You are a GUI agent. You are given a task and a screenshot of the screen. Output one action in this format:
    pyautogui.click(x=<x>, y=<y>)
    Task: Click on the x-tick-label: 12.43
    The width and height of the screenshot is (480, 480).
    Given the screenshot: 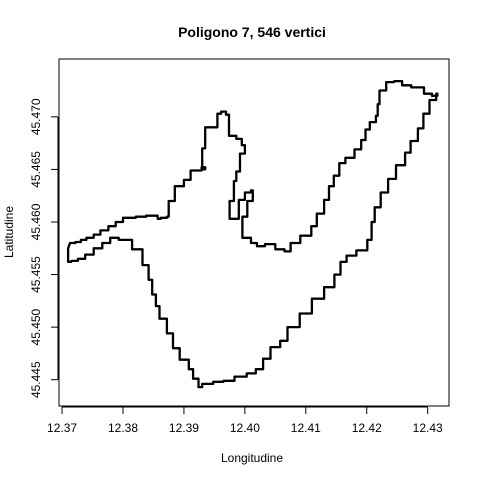 What is the action you would take?
    pyautogui.click(x=428, y=428)
    